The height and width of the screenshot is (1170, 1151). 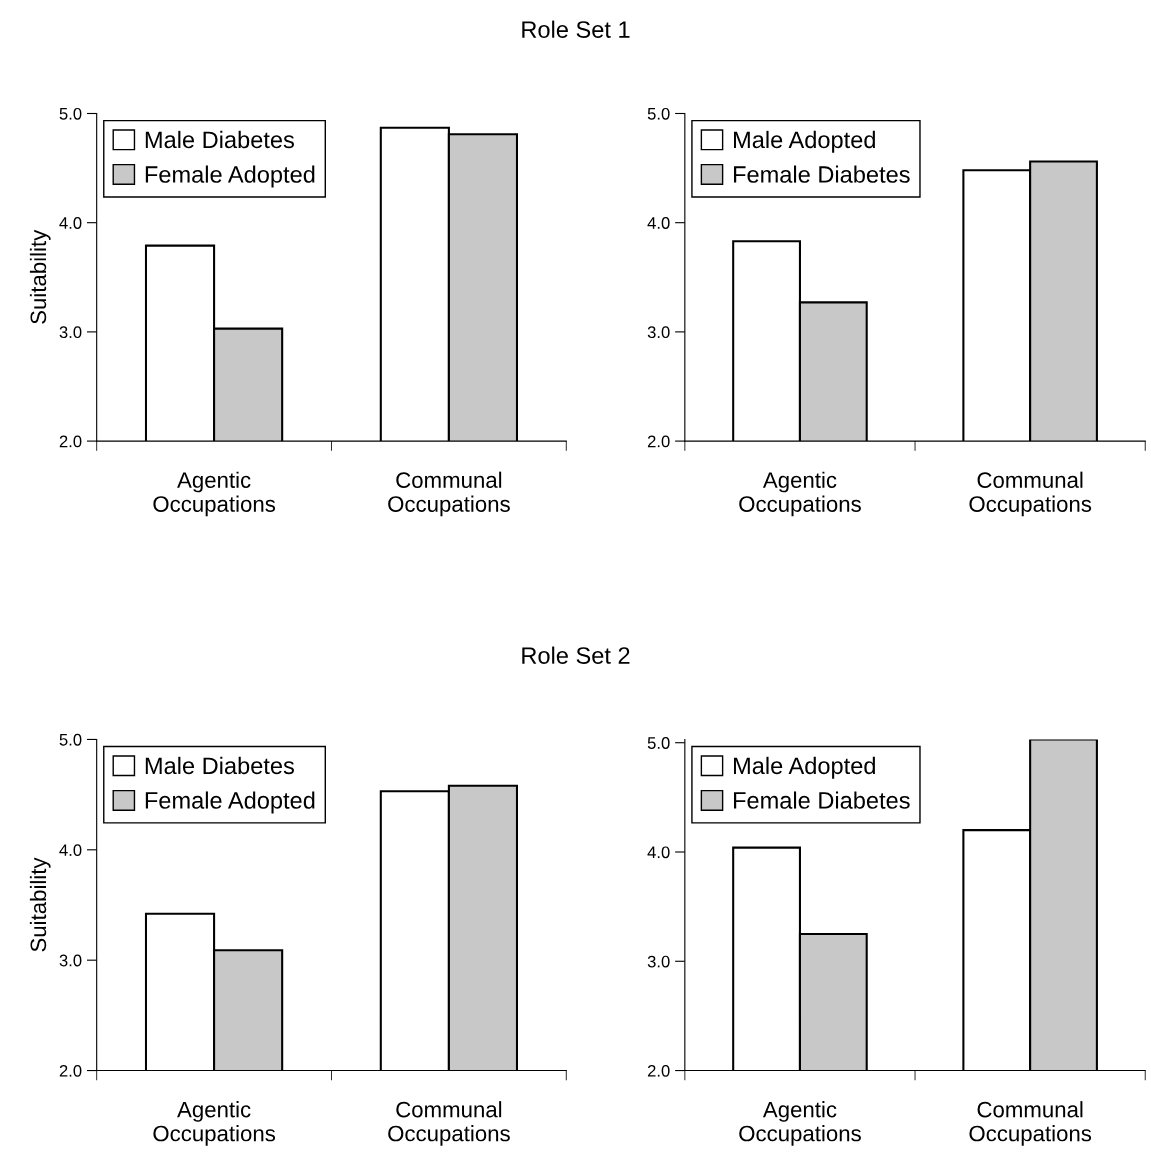 I want to click on chart-title: Role Set 1, so click(x=576, y=29).